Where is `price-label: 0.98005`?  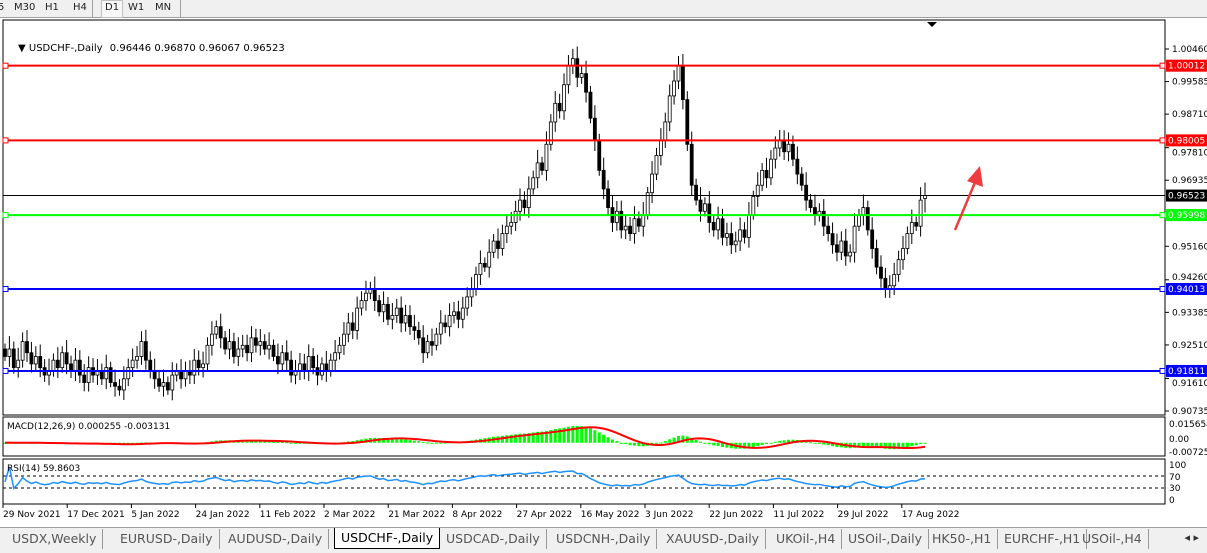 price-label: 0.98005 is located at coordinates (1186, 141).